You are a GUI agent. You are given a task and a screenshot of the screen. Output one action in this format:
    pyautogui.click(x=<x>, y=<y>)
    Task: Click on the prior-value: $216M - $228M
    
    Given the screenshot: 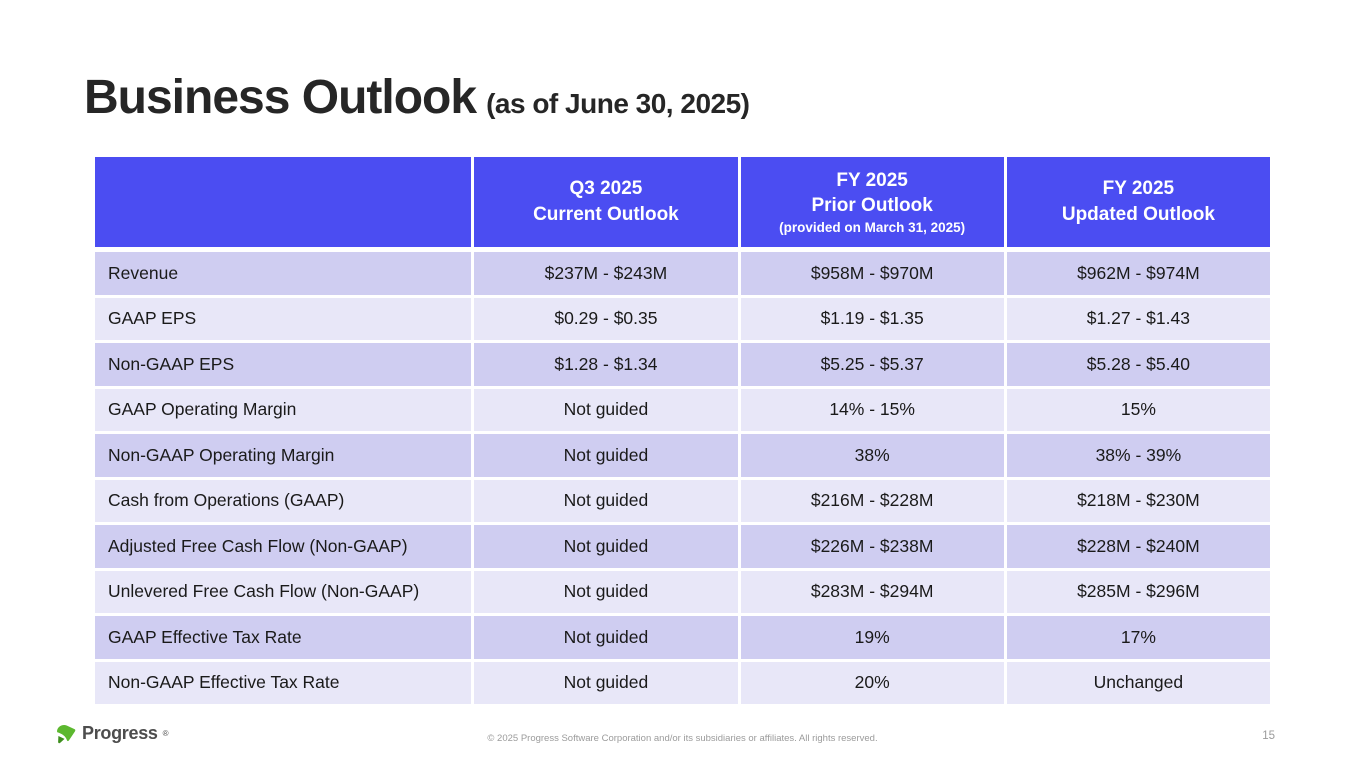 What is the action you would take?
    pyautogui.click(x=872, y=500)
    